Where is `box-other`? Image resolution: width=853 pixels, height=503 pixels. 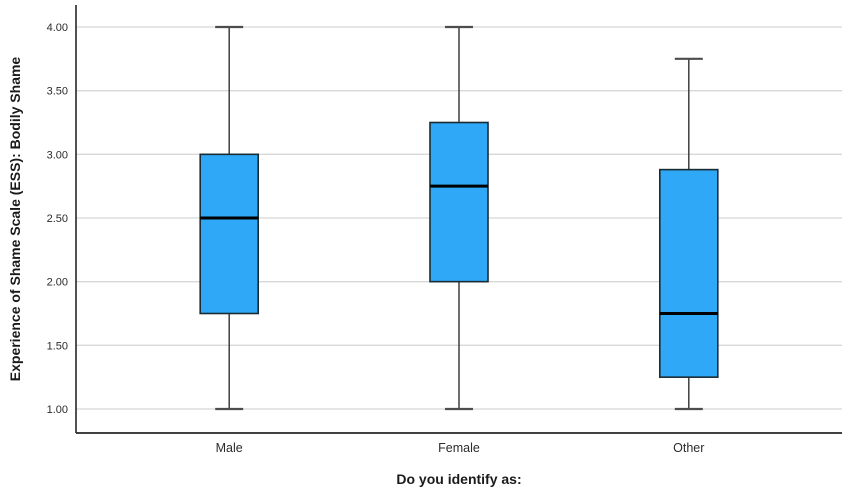
box-other is located at coordinates (688, 234).